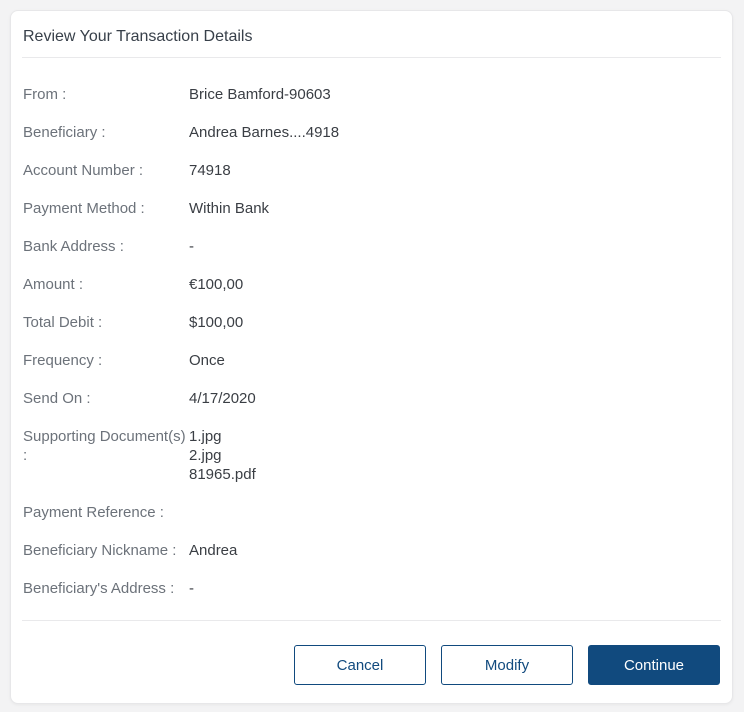 This screenshot has height=712, width=744. Describe the element at coordinates (360, 665) in the screenshot. I see `cancel-button: Cancel` at that location.